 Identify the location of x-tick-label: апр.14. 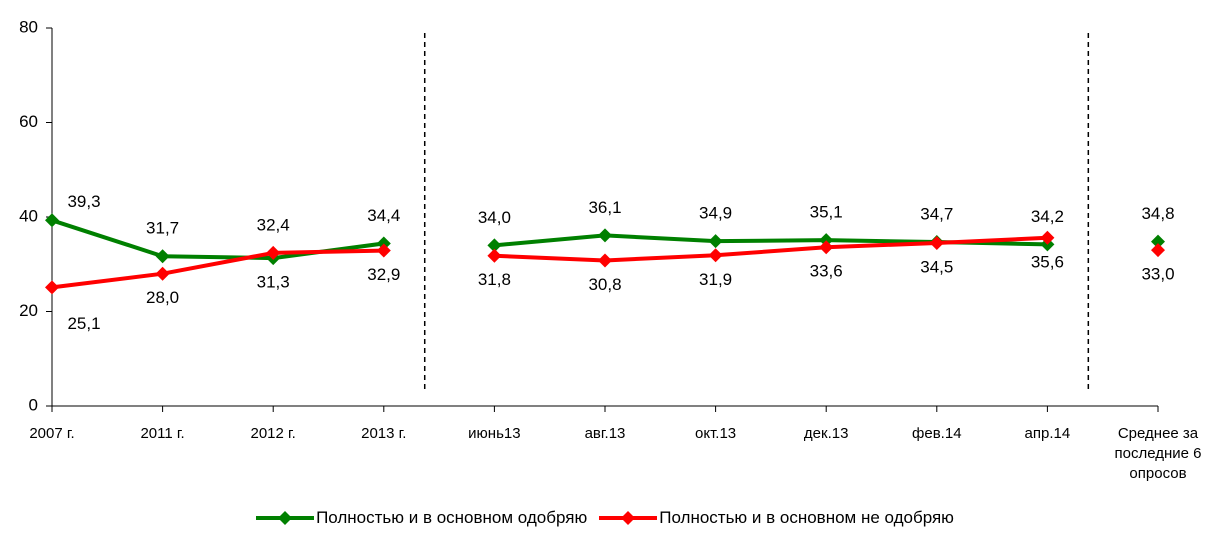
(1047, 433).